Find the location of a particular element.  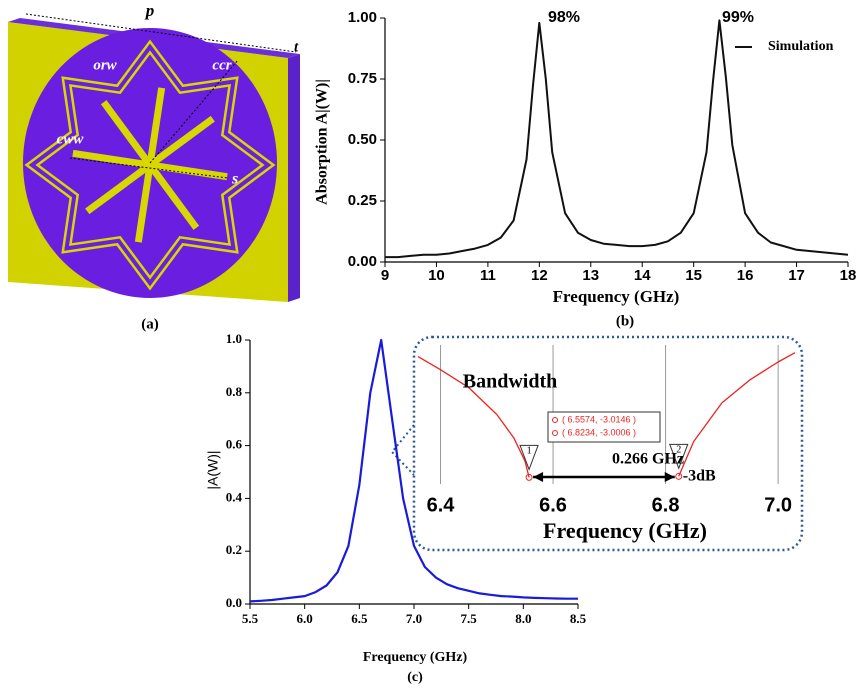

x-tick-label: 6.5 is located at coordinates (359, 618).